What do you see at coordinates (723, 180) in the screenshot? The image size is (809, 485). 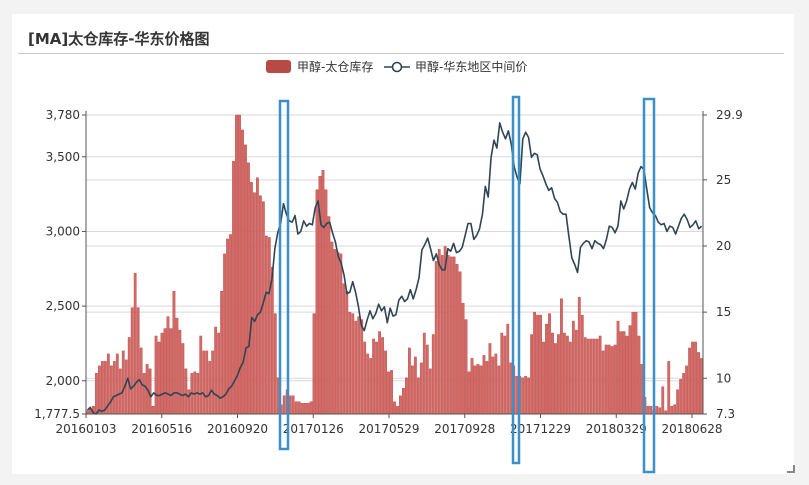 I see `y-right-tick-label: 25` at bounding box center [723, 180].